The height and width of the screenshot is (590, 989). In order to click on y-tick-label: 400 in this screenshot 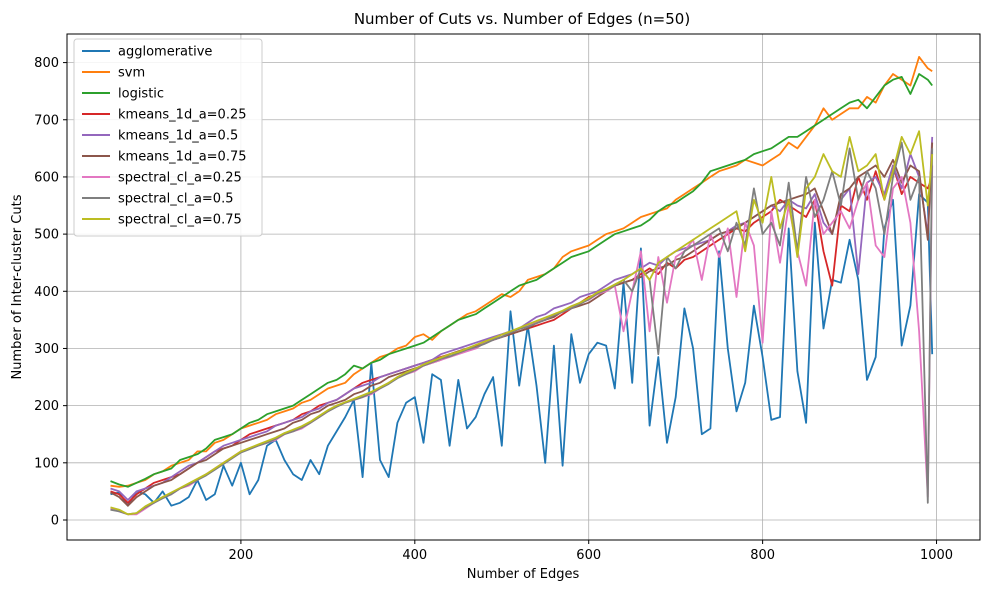, I will do `click(46, 292)`.